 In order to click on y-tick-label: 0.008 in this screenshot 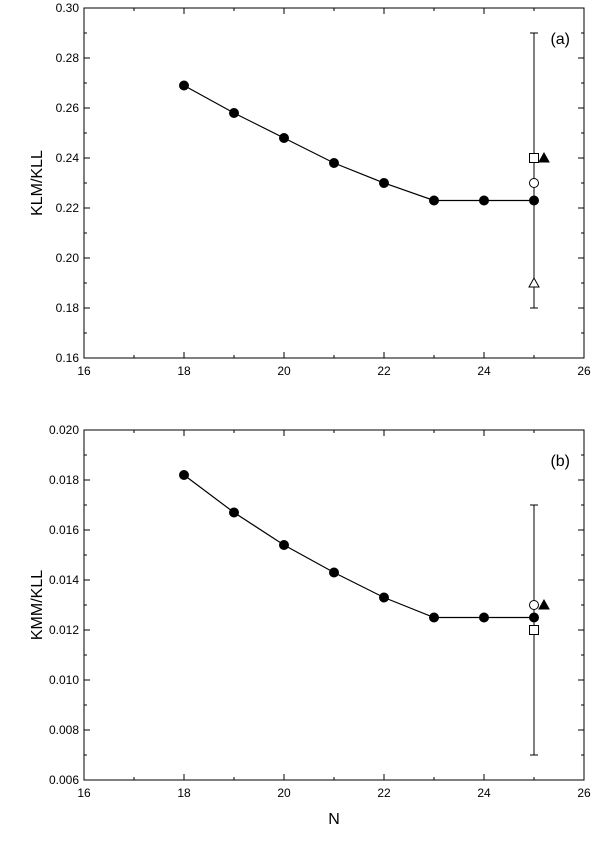, I will do `click(64, 730)`.